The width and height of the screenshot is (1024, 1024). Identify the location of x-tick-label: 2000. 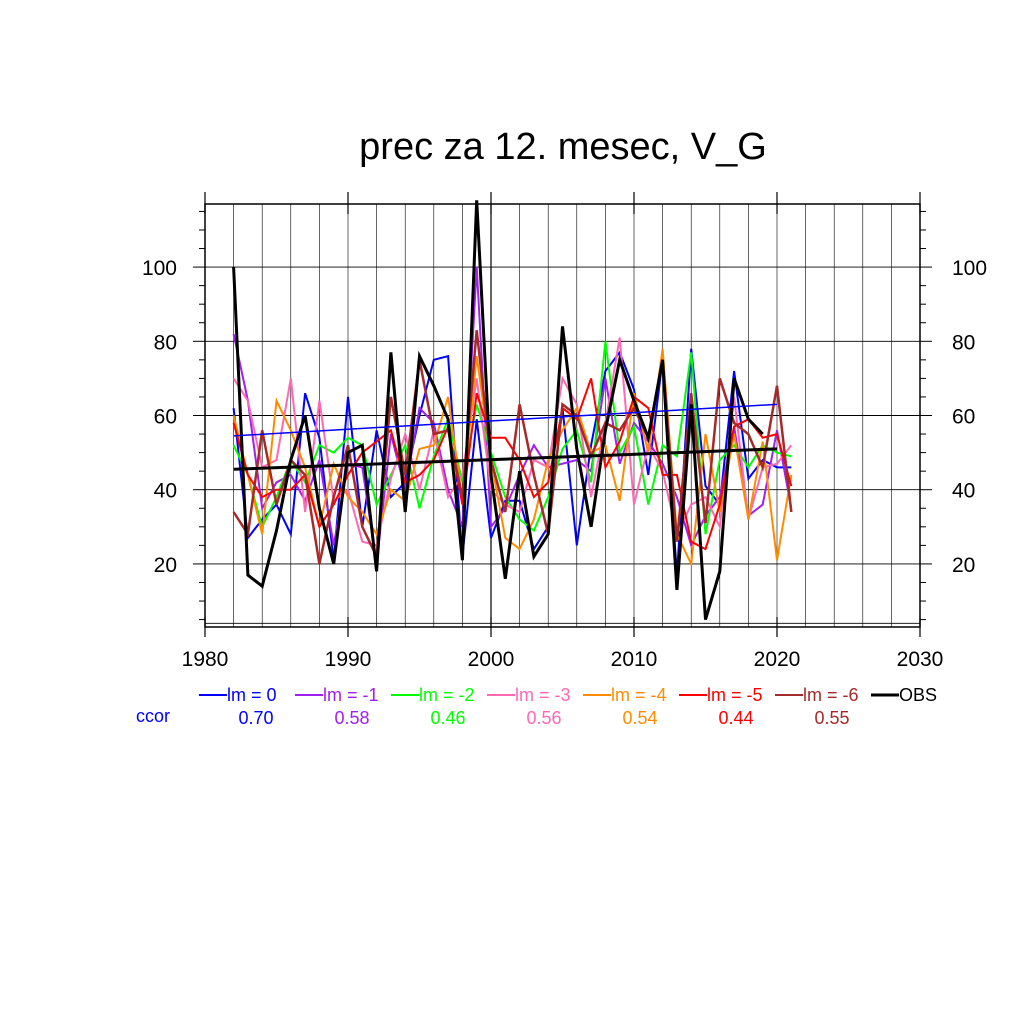
(491, 659).